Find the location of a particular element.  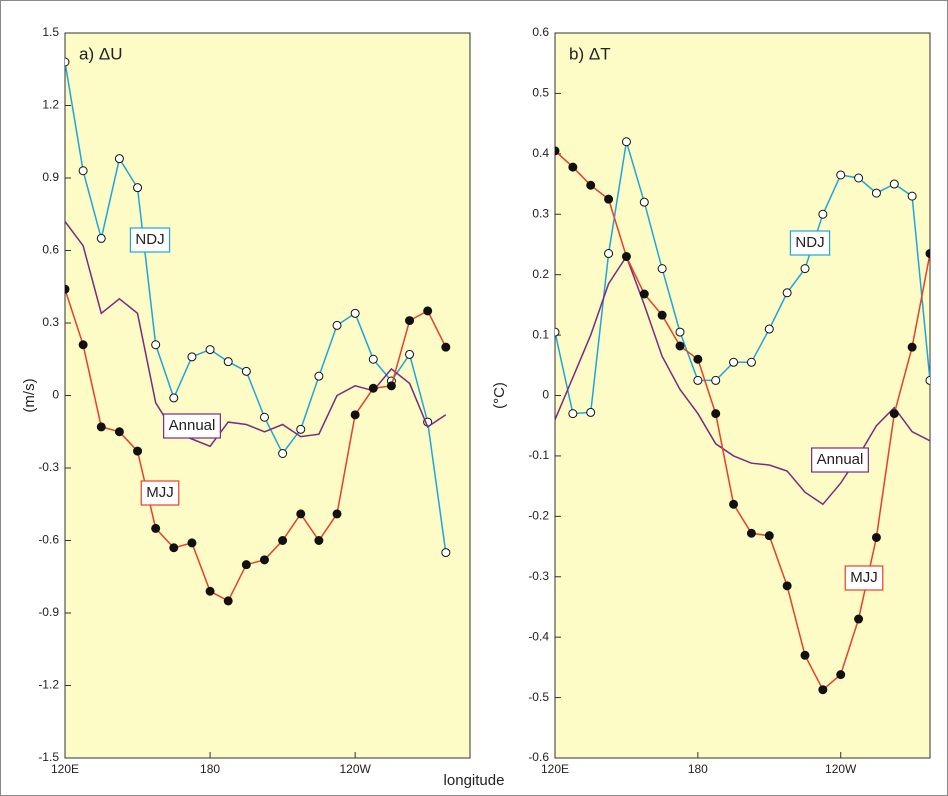

y-tick-label: -0.9 is located at coordinates (48, 612).